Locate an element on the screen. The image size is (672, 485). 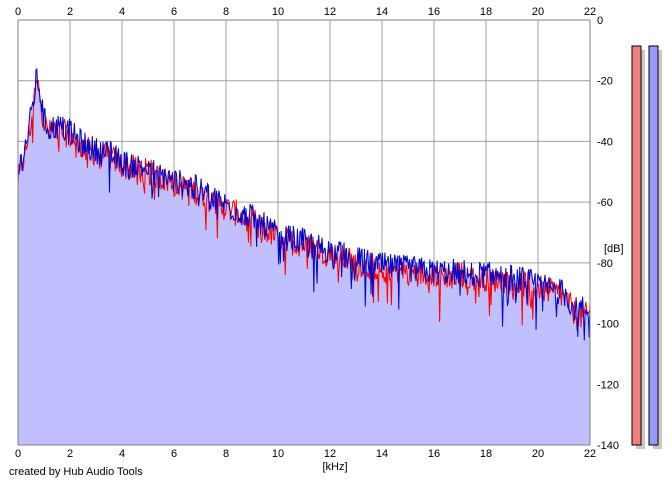
x-tick-labels-top: 0 2 4 6 8 10 12 14 16 18 20 22 is located at coordinates (305, 12).